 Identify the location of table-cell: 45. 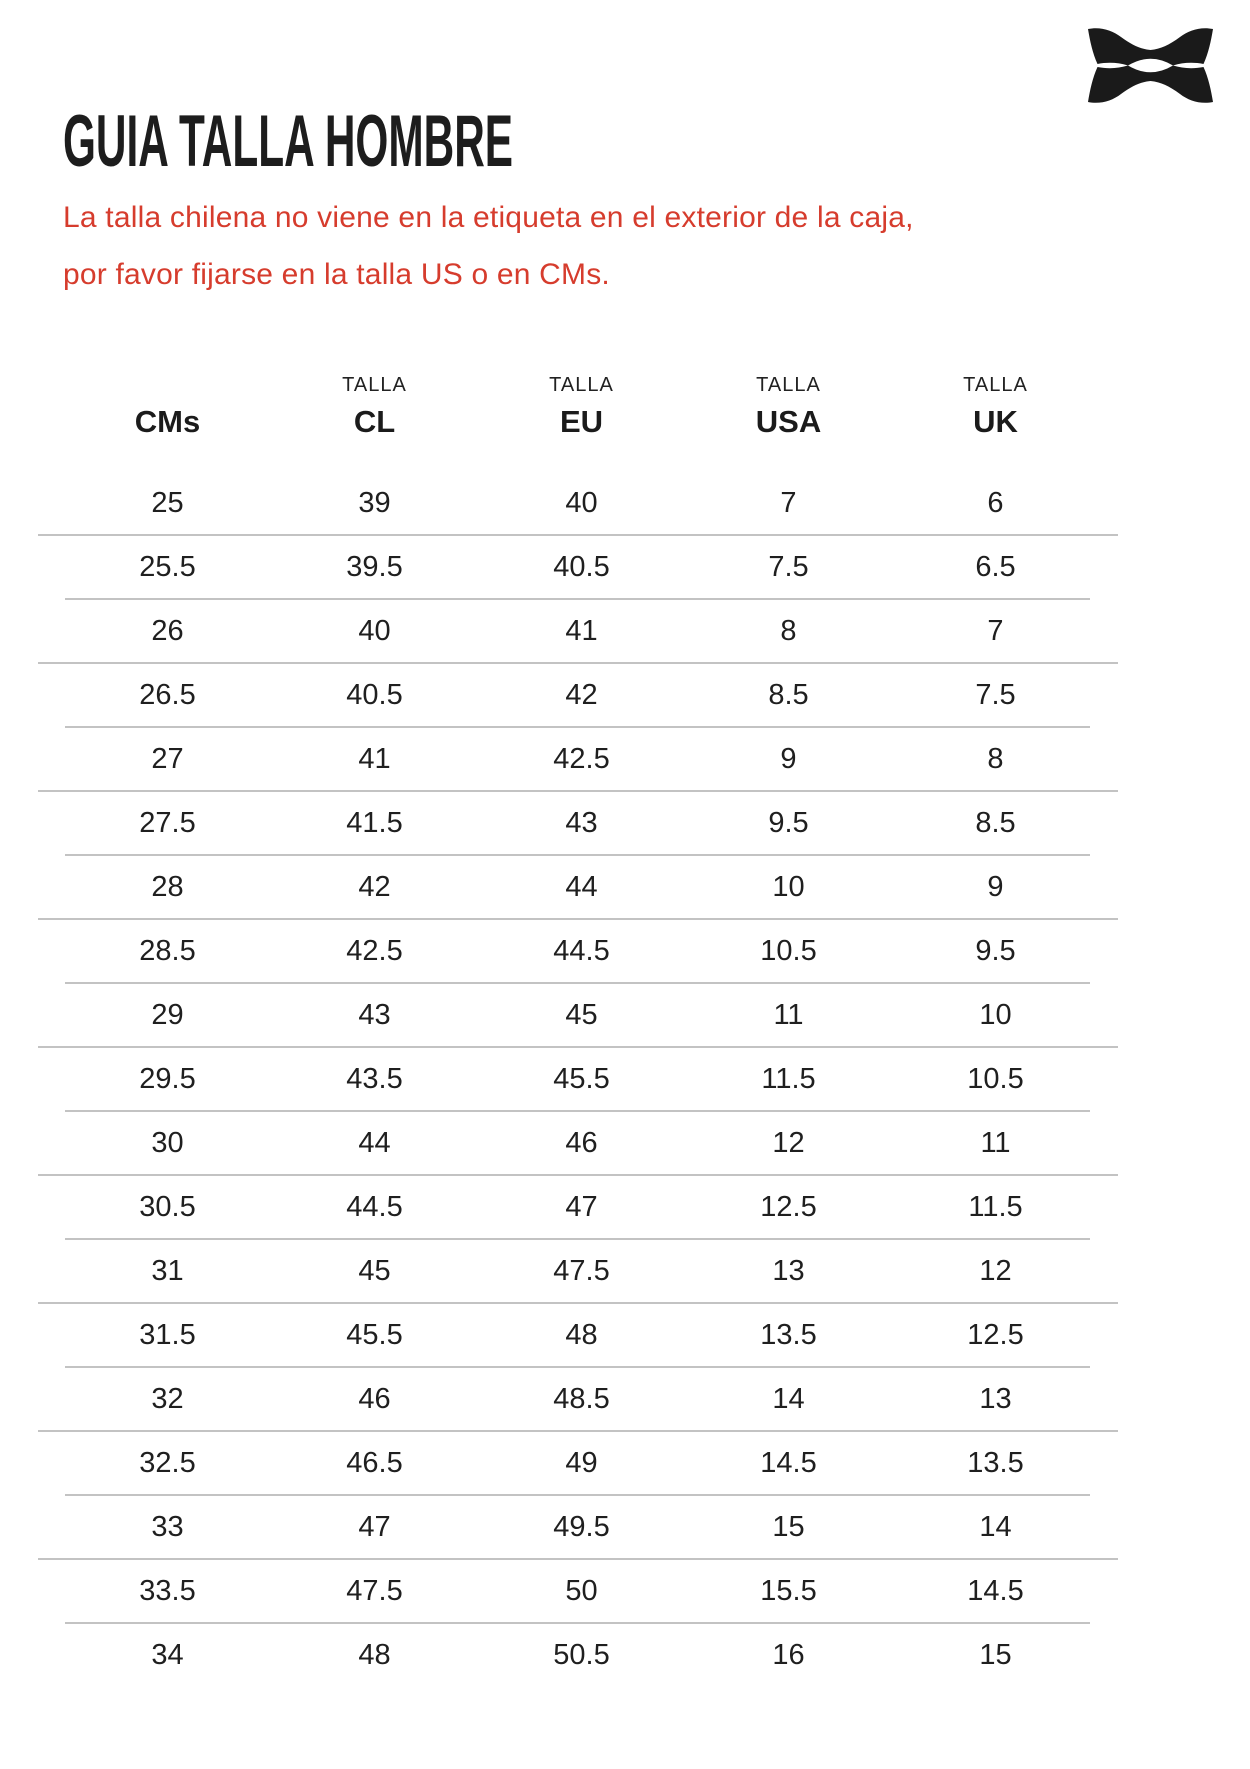
(581, 1014).